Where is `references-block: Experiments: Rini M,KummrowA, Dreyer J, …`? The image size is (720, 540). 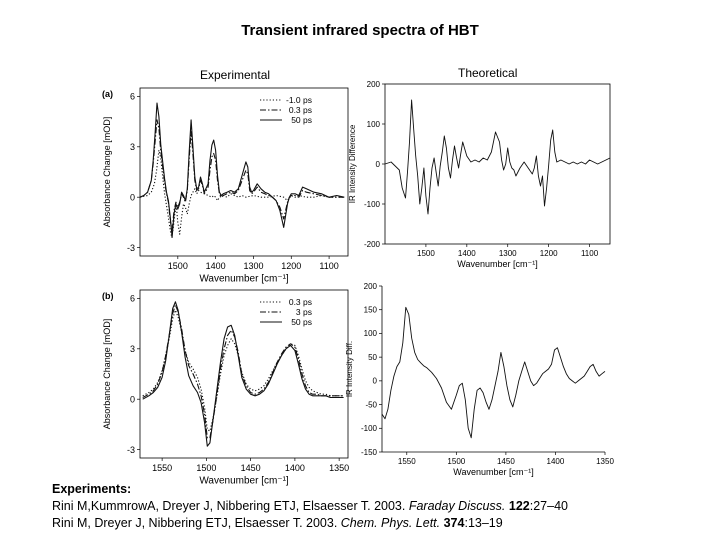
references-block: Experiments: Rini M,KummrowA, Dreyer J, … is located at coordinates (310, 506).